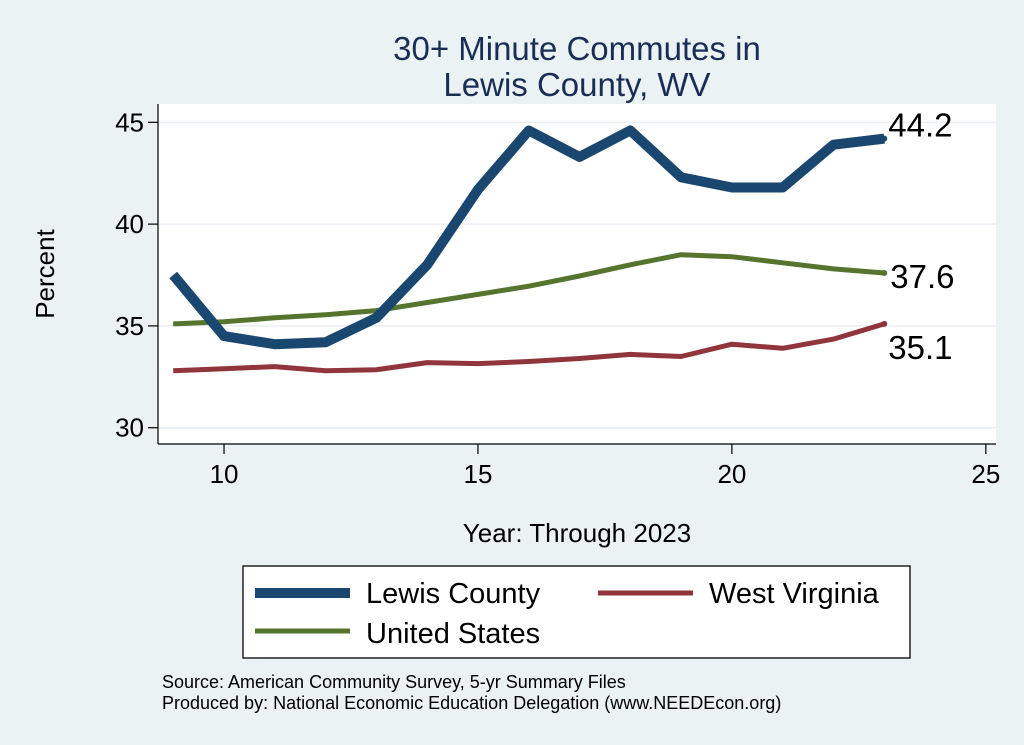 The width and height of the screenshot is (1024, 745). Describe the element at coordinates (224, 474) in the screenshot. I see `x-tick-label: 10` at that location.